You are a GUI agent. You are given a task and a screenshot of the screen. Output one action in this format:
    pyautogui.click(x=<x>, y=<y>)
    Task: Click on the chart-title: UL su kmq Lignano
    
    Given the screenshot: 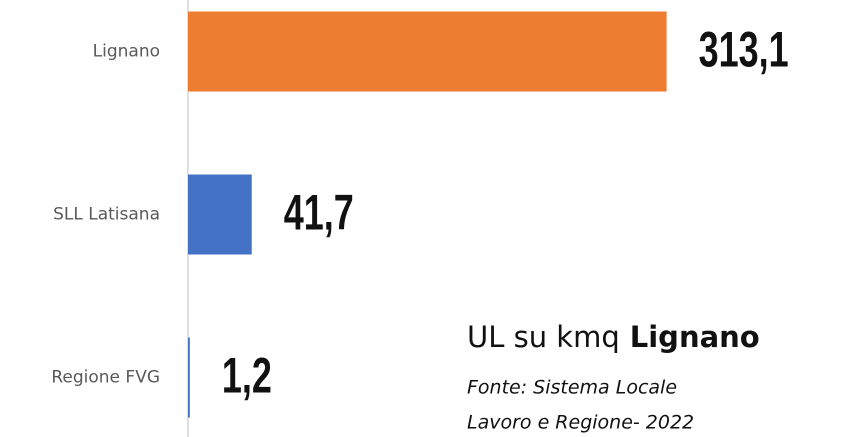 What is the action you would take?
    pyautogui.click(x=613, y=337)
    